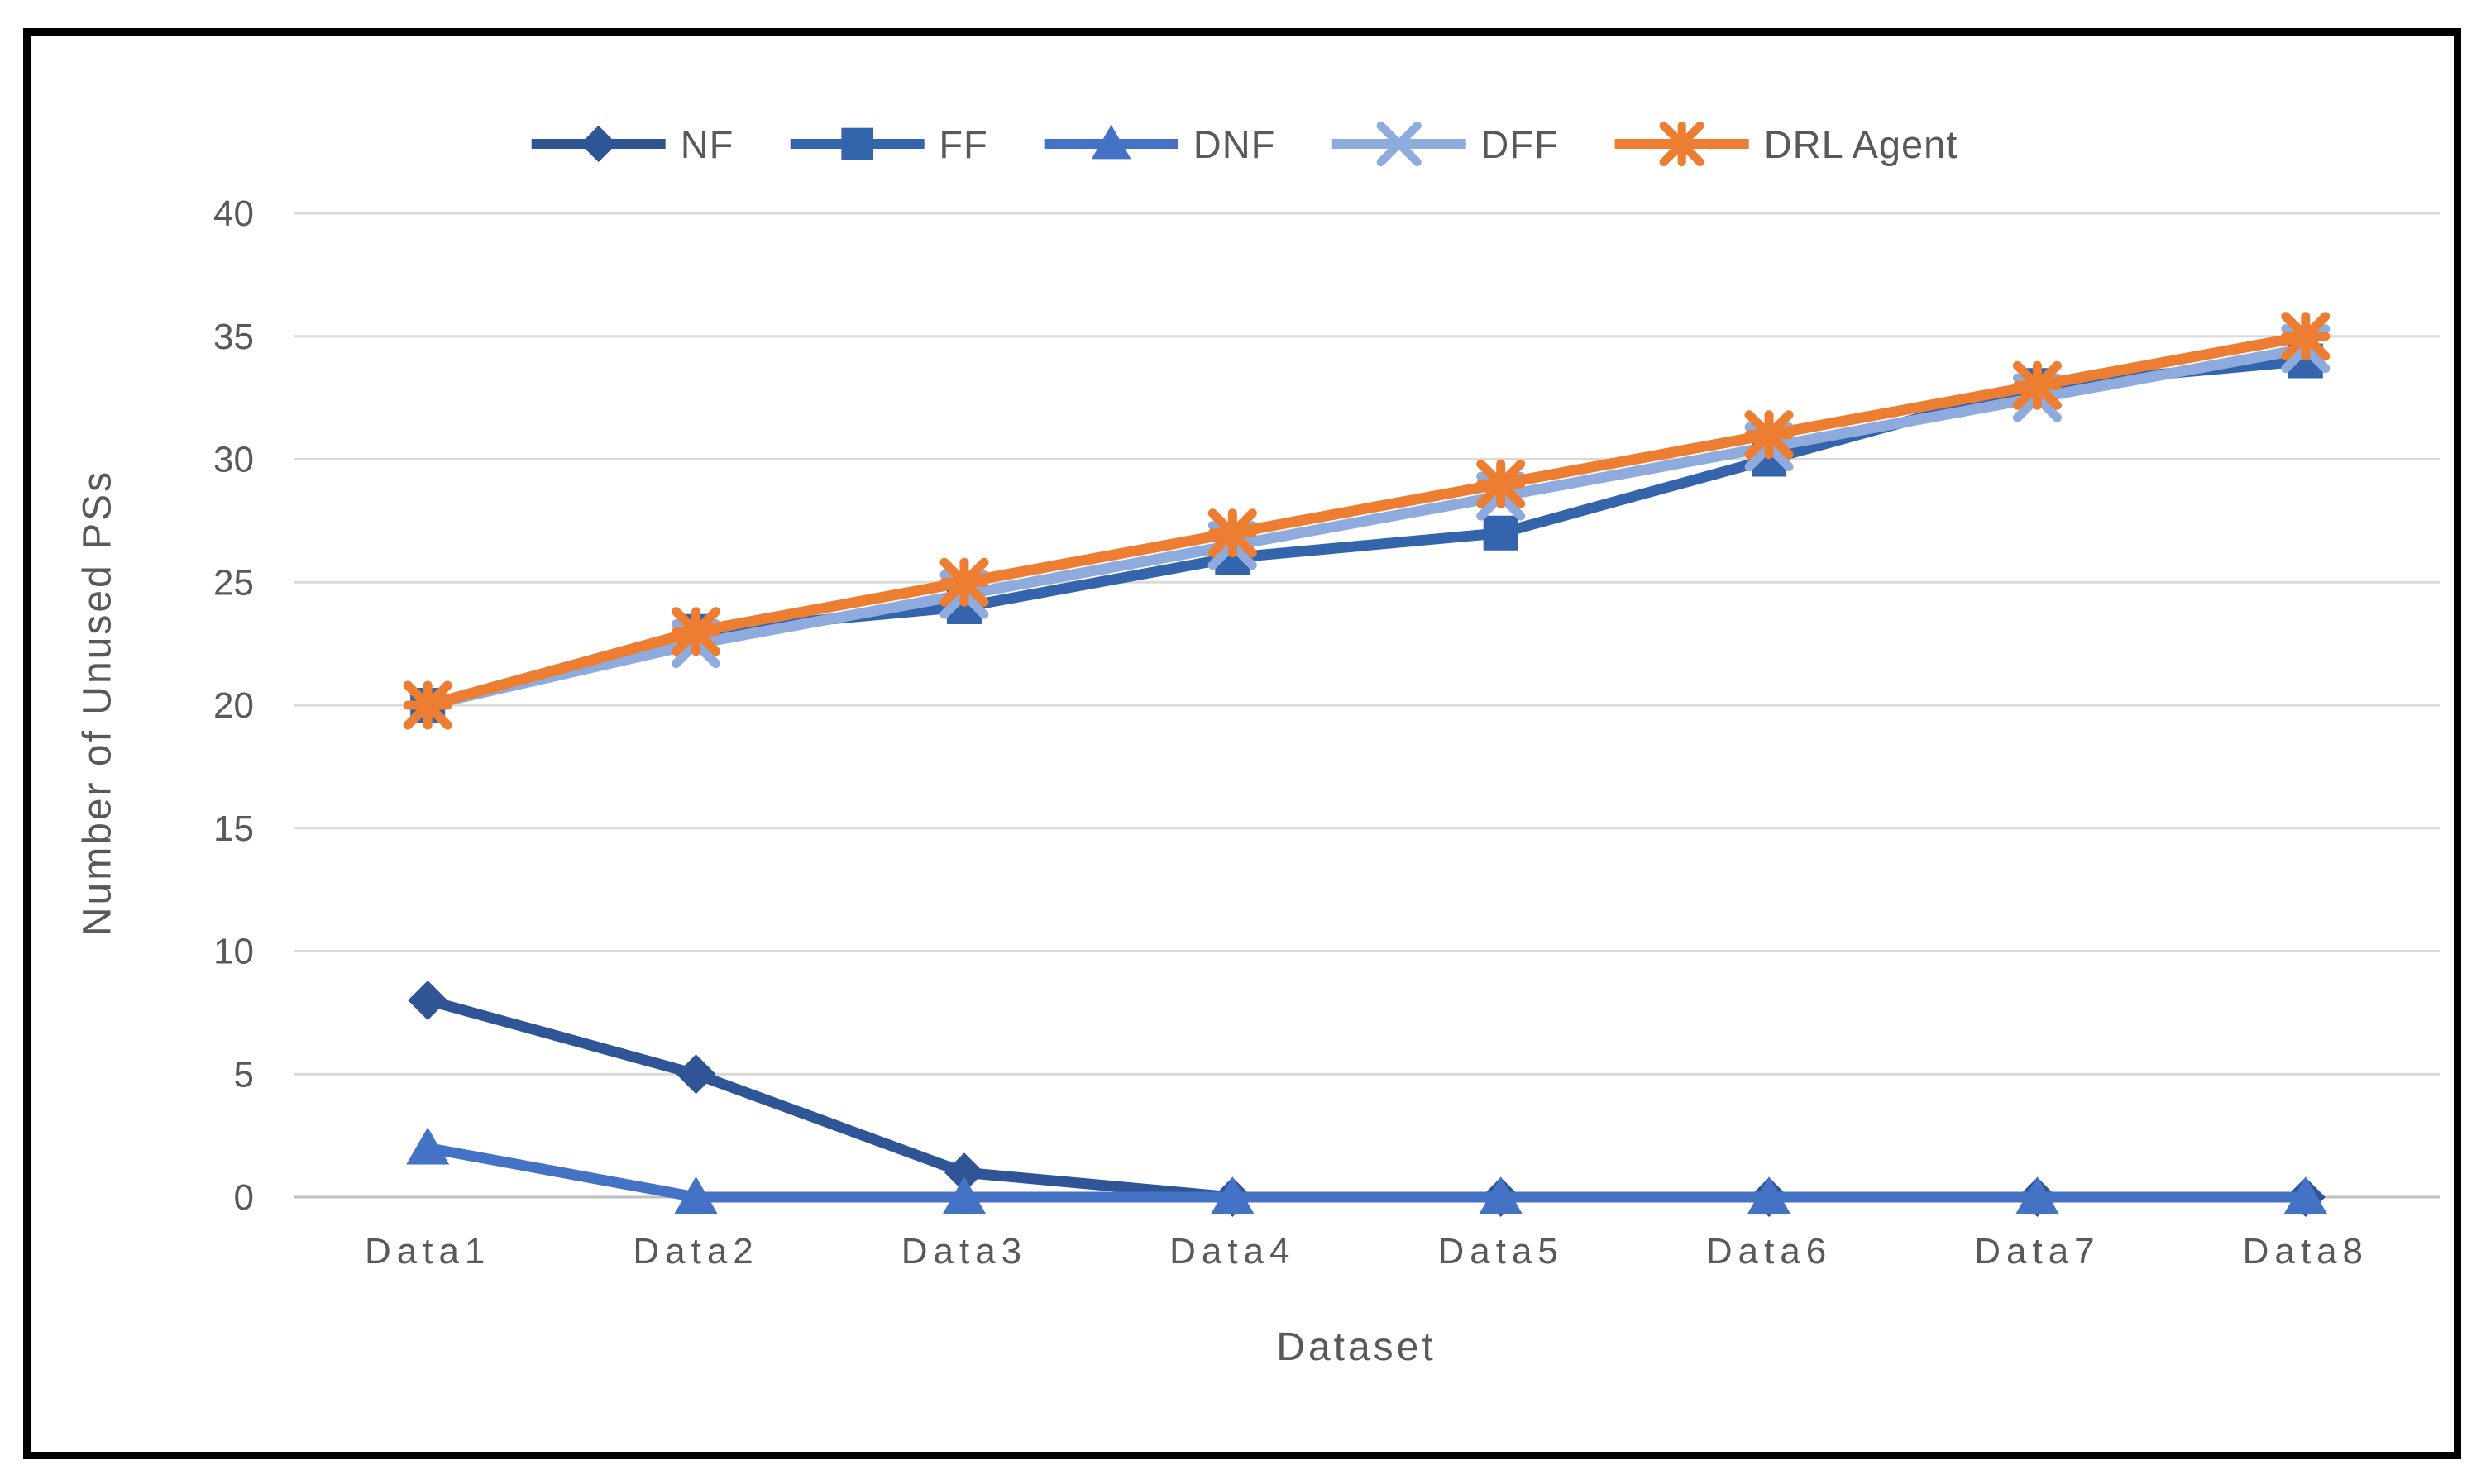 This screenshot has height=1484, width=2486. What do you see at coordinates (1232, 1252) in the screenshot?
I see `x-tick-label: Data4` at bounding box center [1232, 1252].